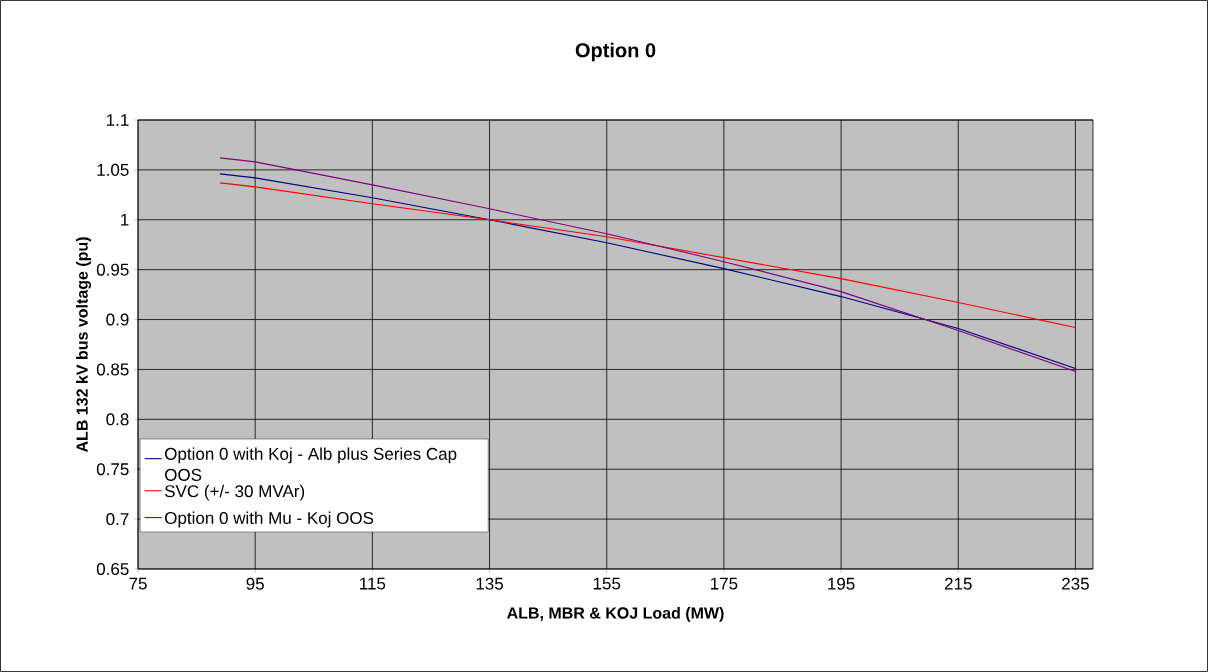 Image resolution: width=1208 pixels, height=672 pixels. I want to click on legend-label: Option 0 with Mu - Koj OOS, so click(269, 519).